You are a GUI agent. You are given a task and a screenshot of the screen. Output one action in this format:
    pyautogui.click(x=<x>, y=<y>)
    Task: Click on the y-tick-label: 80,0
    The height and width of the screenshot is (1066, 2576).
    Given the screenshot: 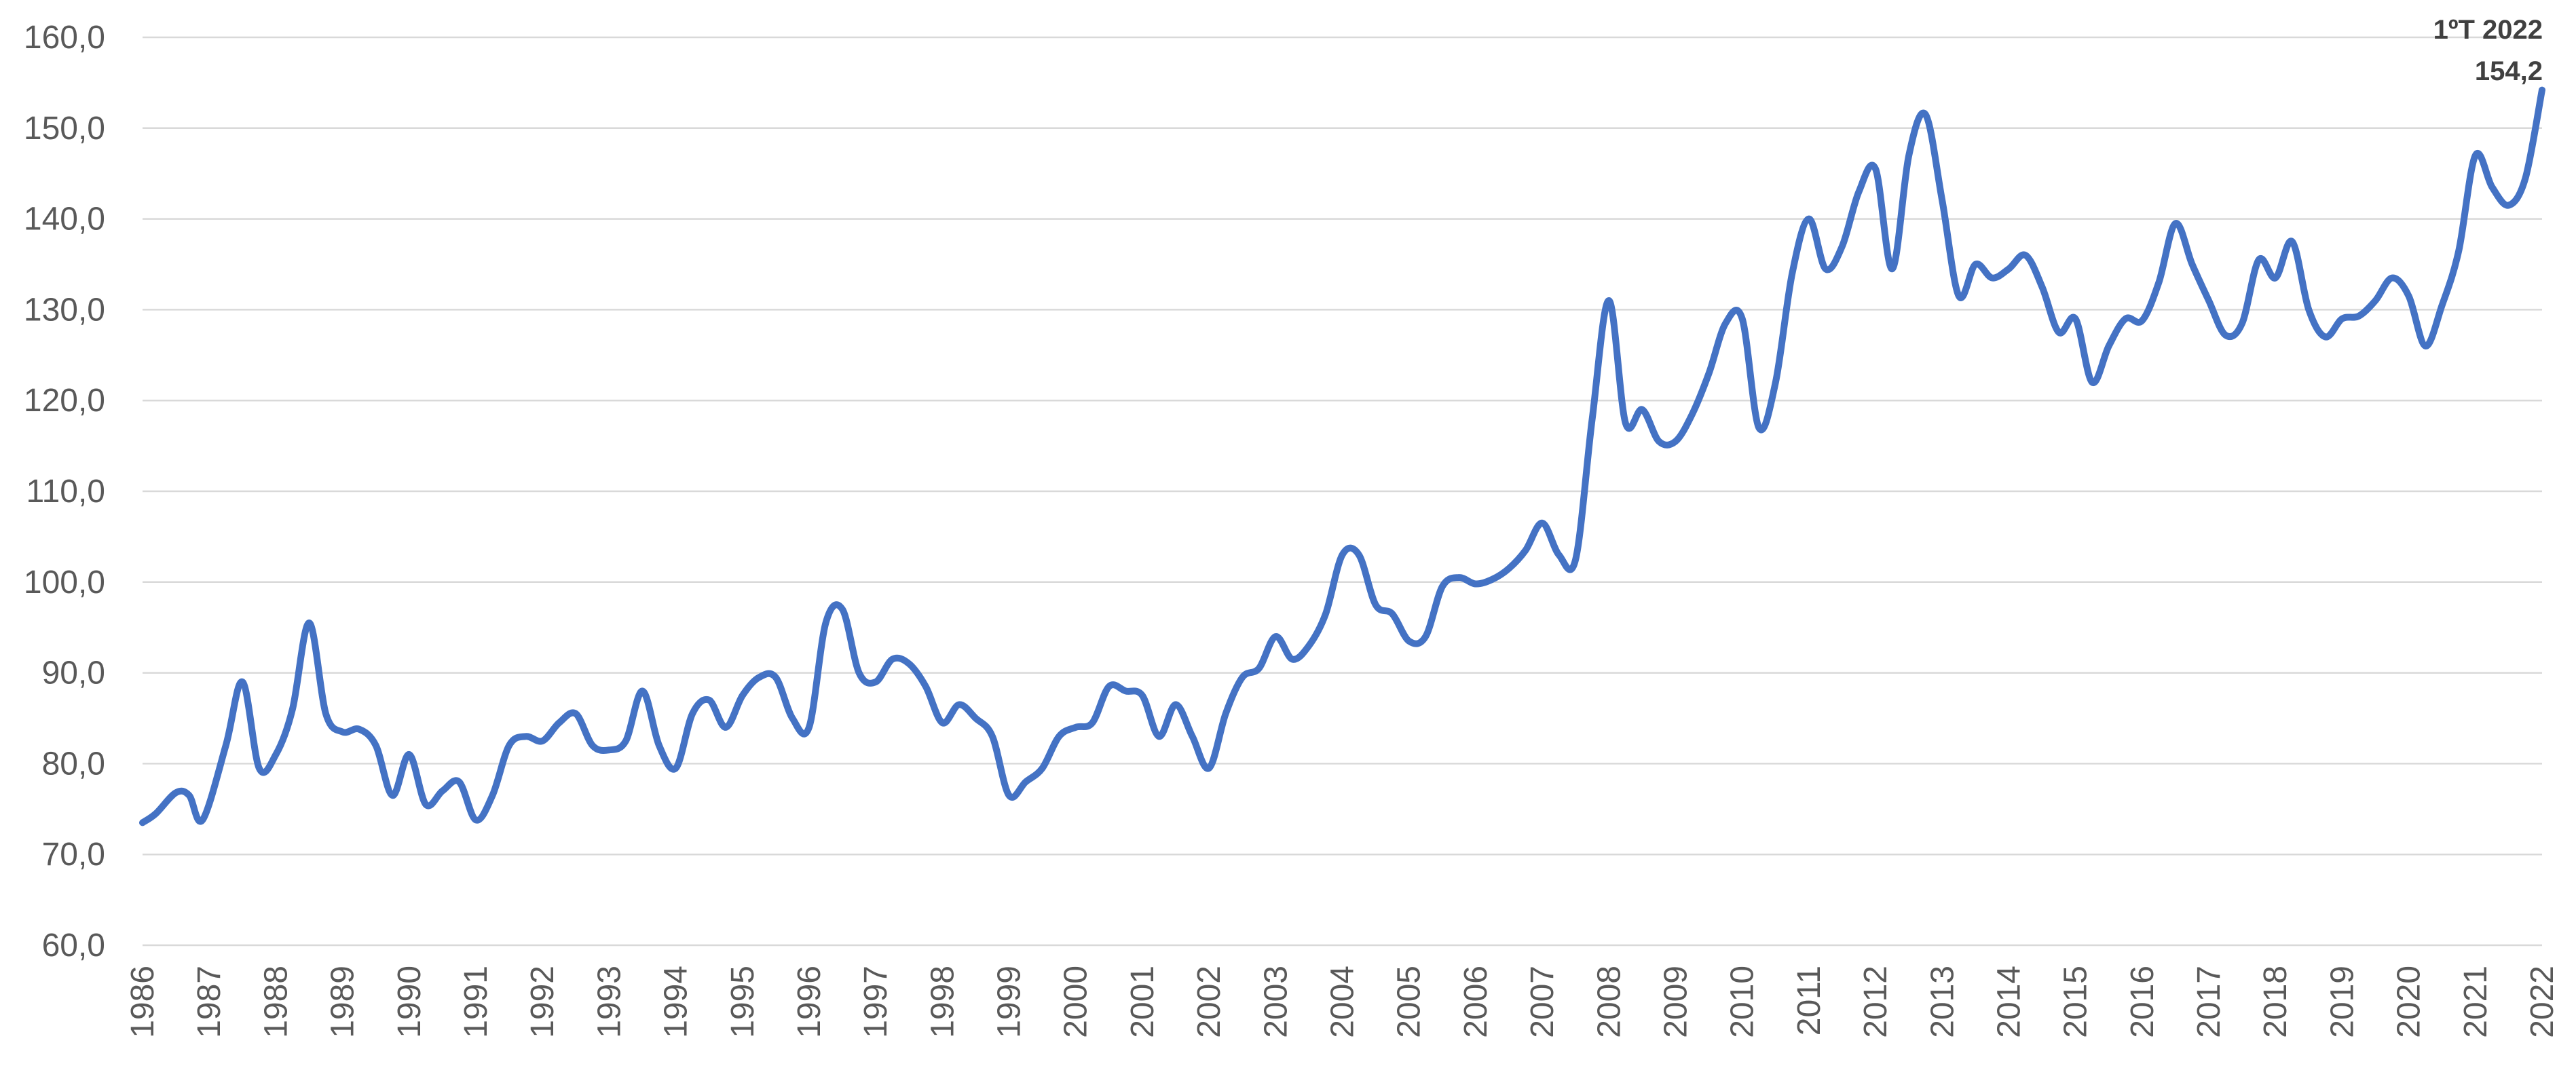 What is the action you would take?
    pyautogui.click(x=73, y=764)
    